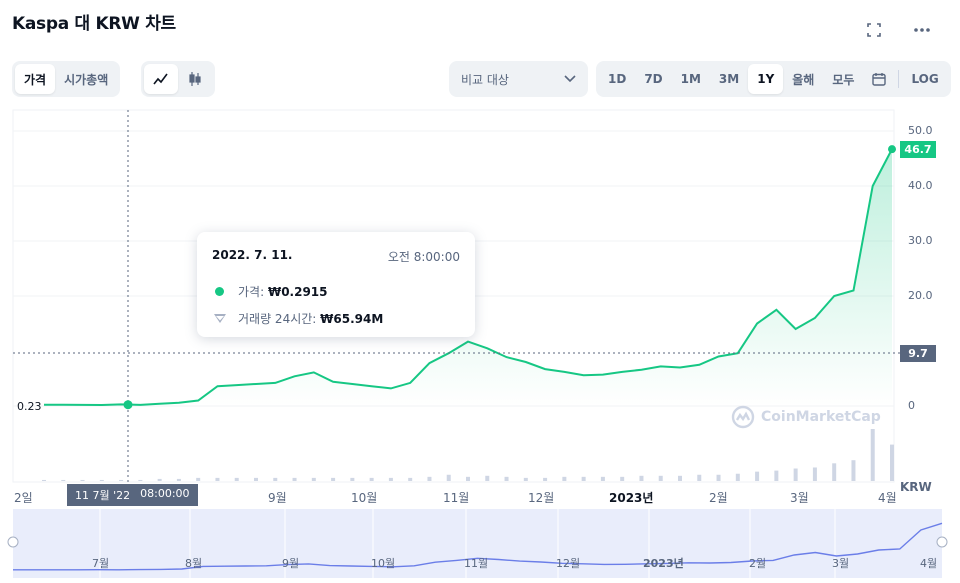 The width and height of the screenshot is (960, 583). I want to click on x-tick: 4월, so click(887, 498).